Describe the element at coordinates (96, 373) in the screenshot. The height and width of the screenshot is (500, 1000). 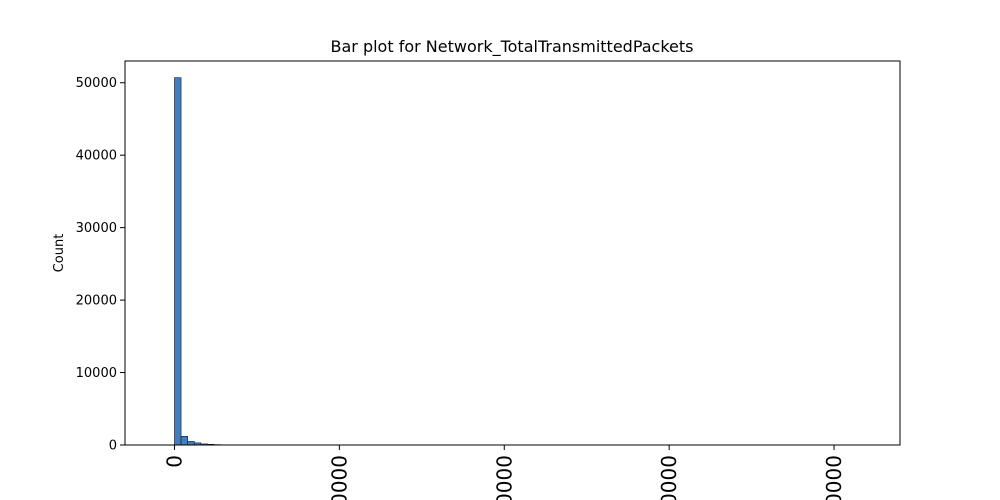
I see `y-tick-label-1: 10000` at that location.